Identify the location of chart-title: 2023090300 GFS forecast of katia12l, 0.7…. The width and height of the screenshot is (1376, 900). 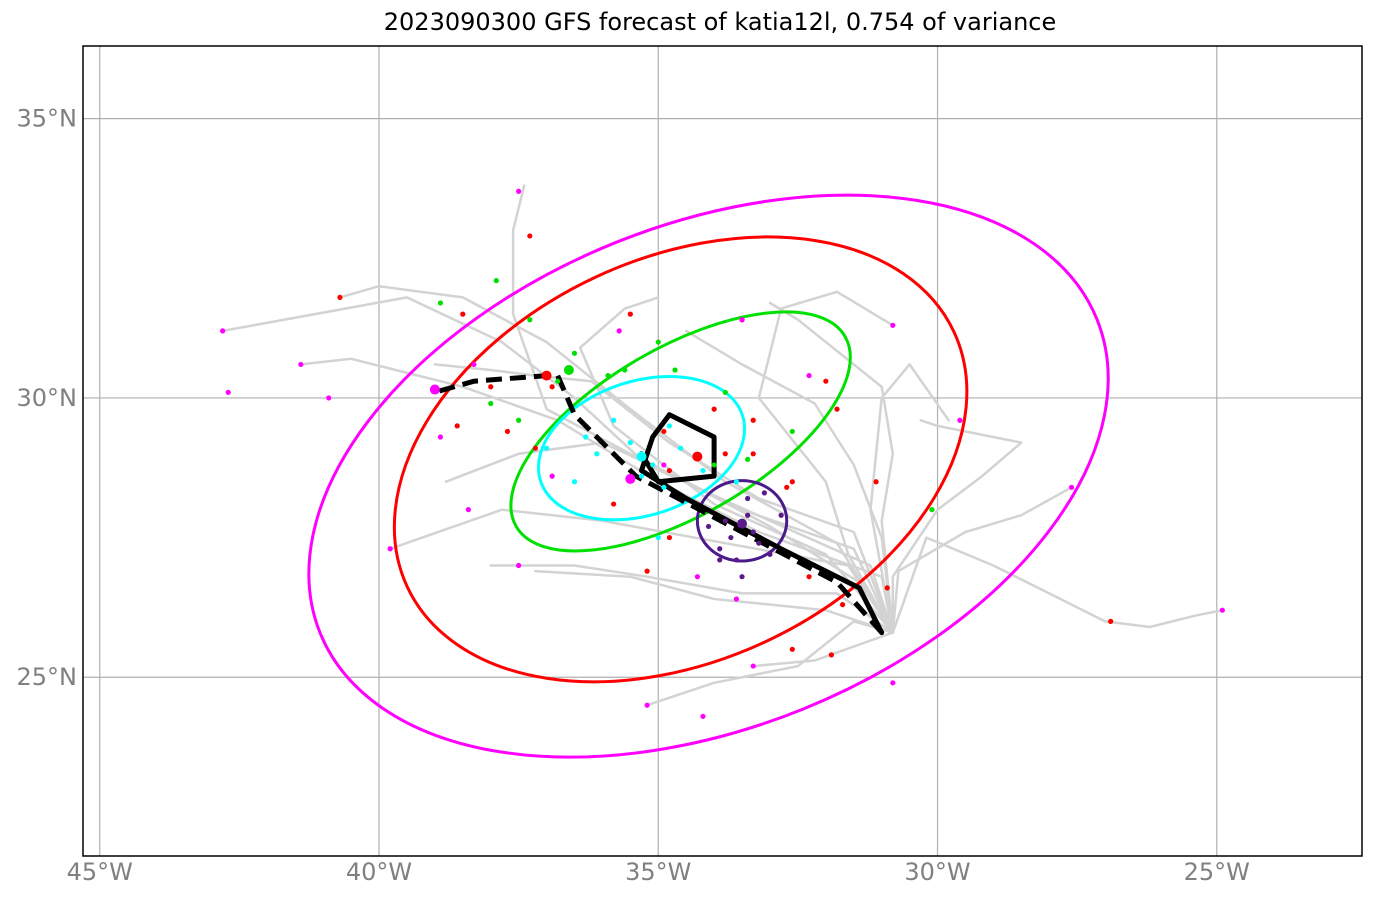
(720, 22).